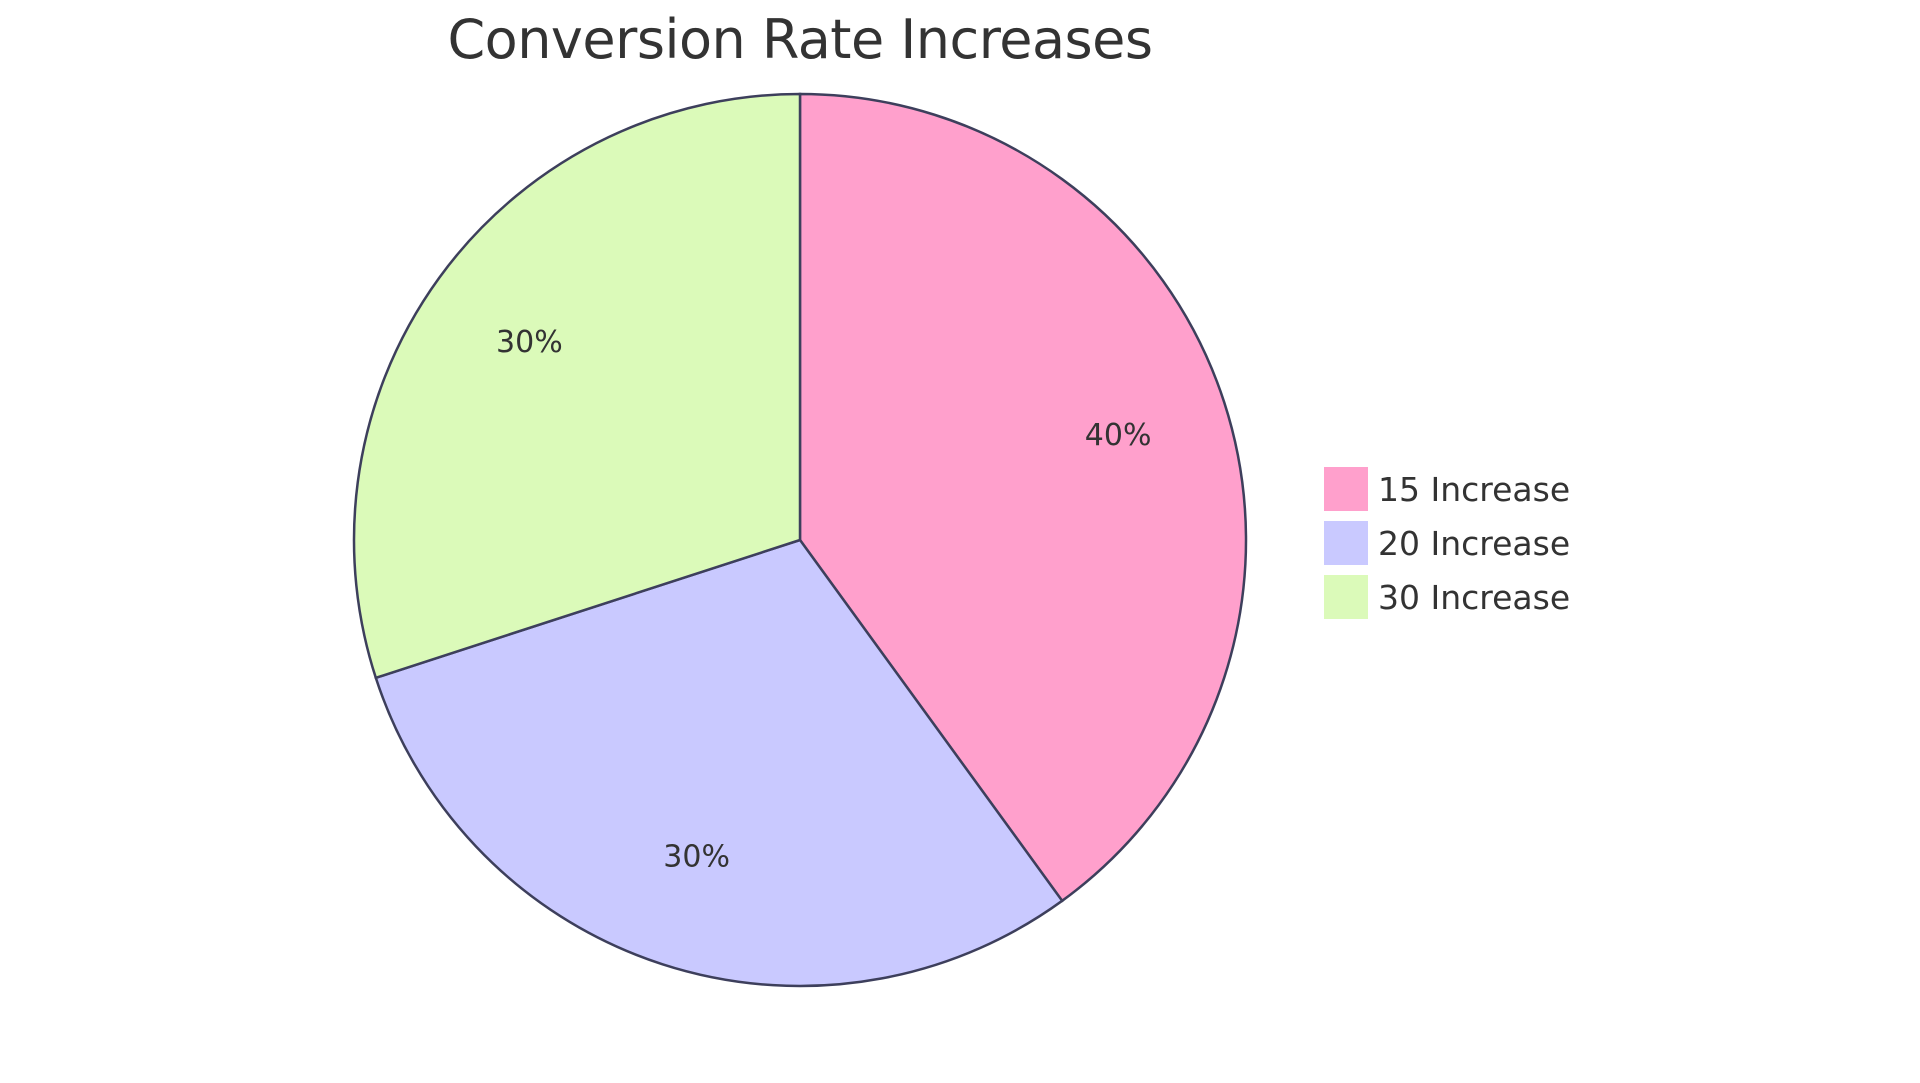  Describe the element at coordinates (1474, 543) in the screenshot. I see `legend-label: 20 Increase` at that location.